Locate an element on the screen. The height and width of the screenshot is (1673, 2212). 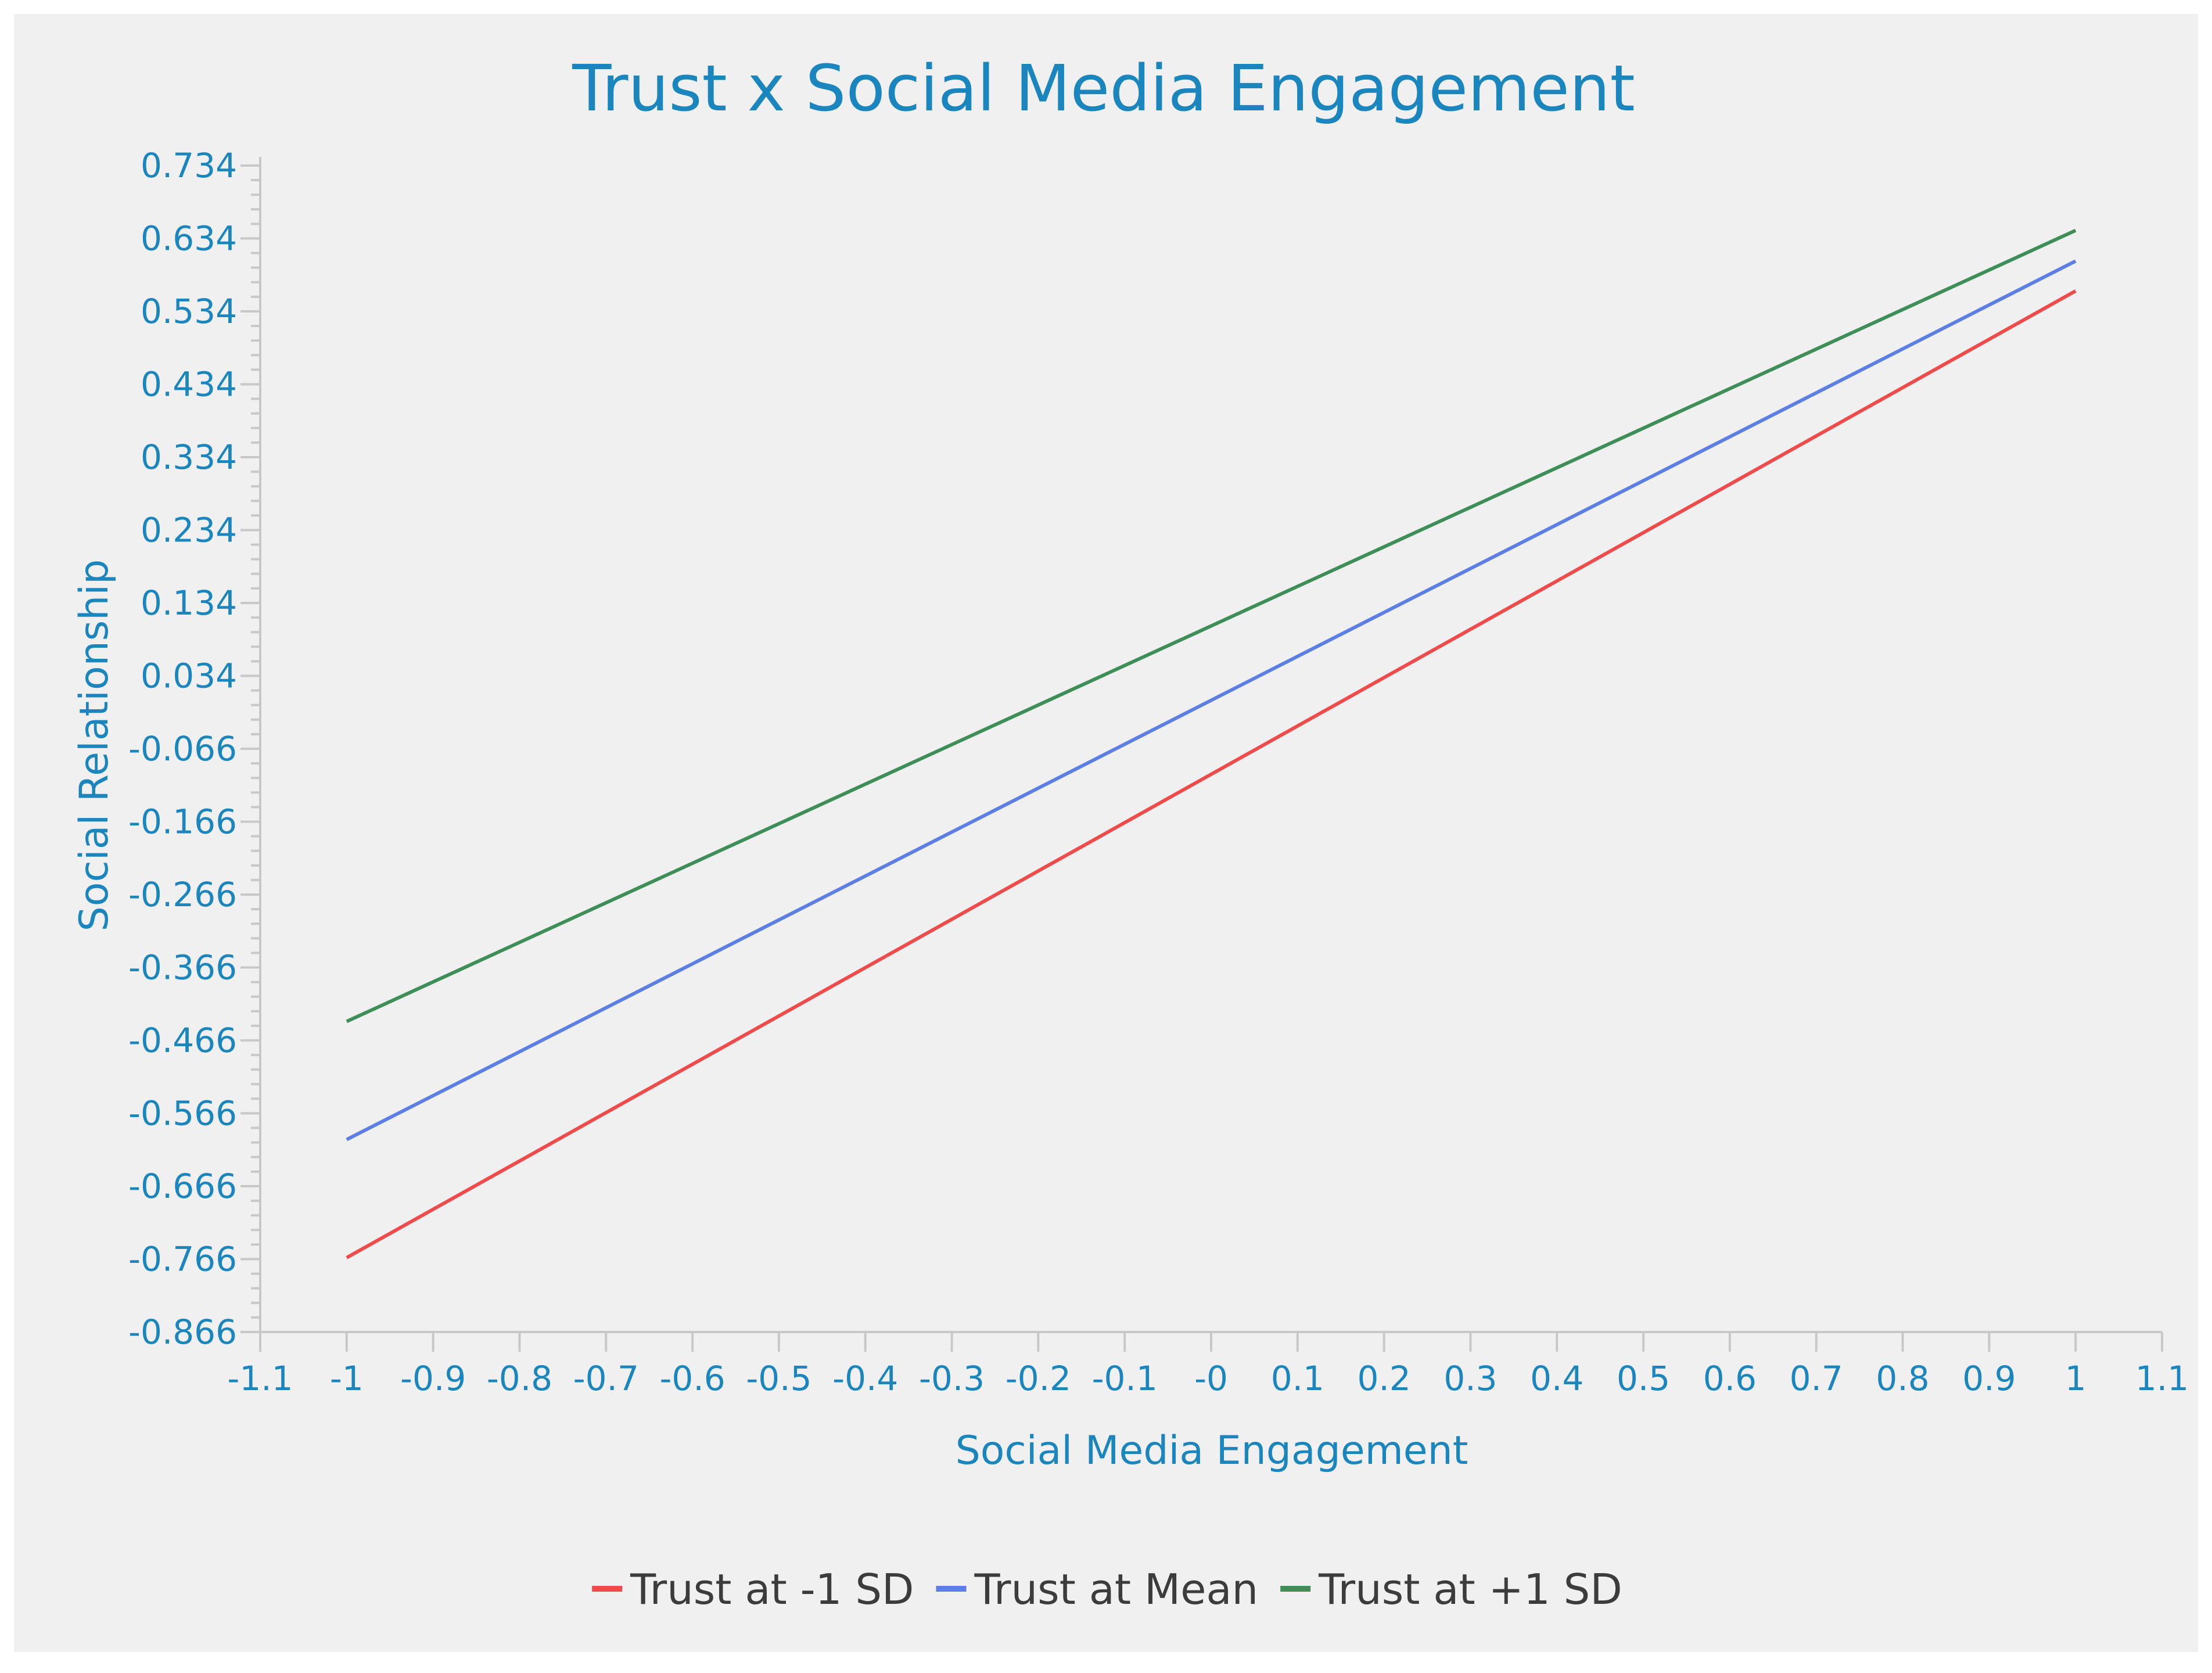
x-tick-label: -0.3 is located at coordinates (952, 1378).